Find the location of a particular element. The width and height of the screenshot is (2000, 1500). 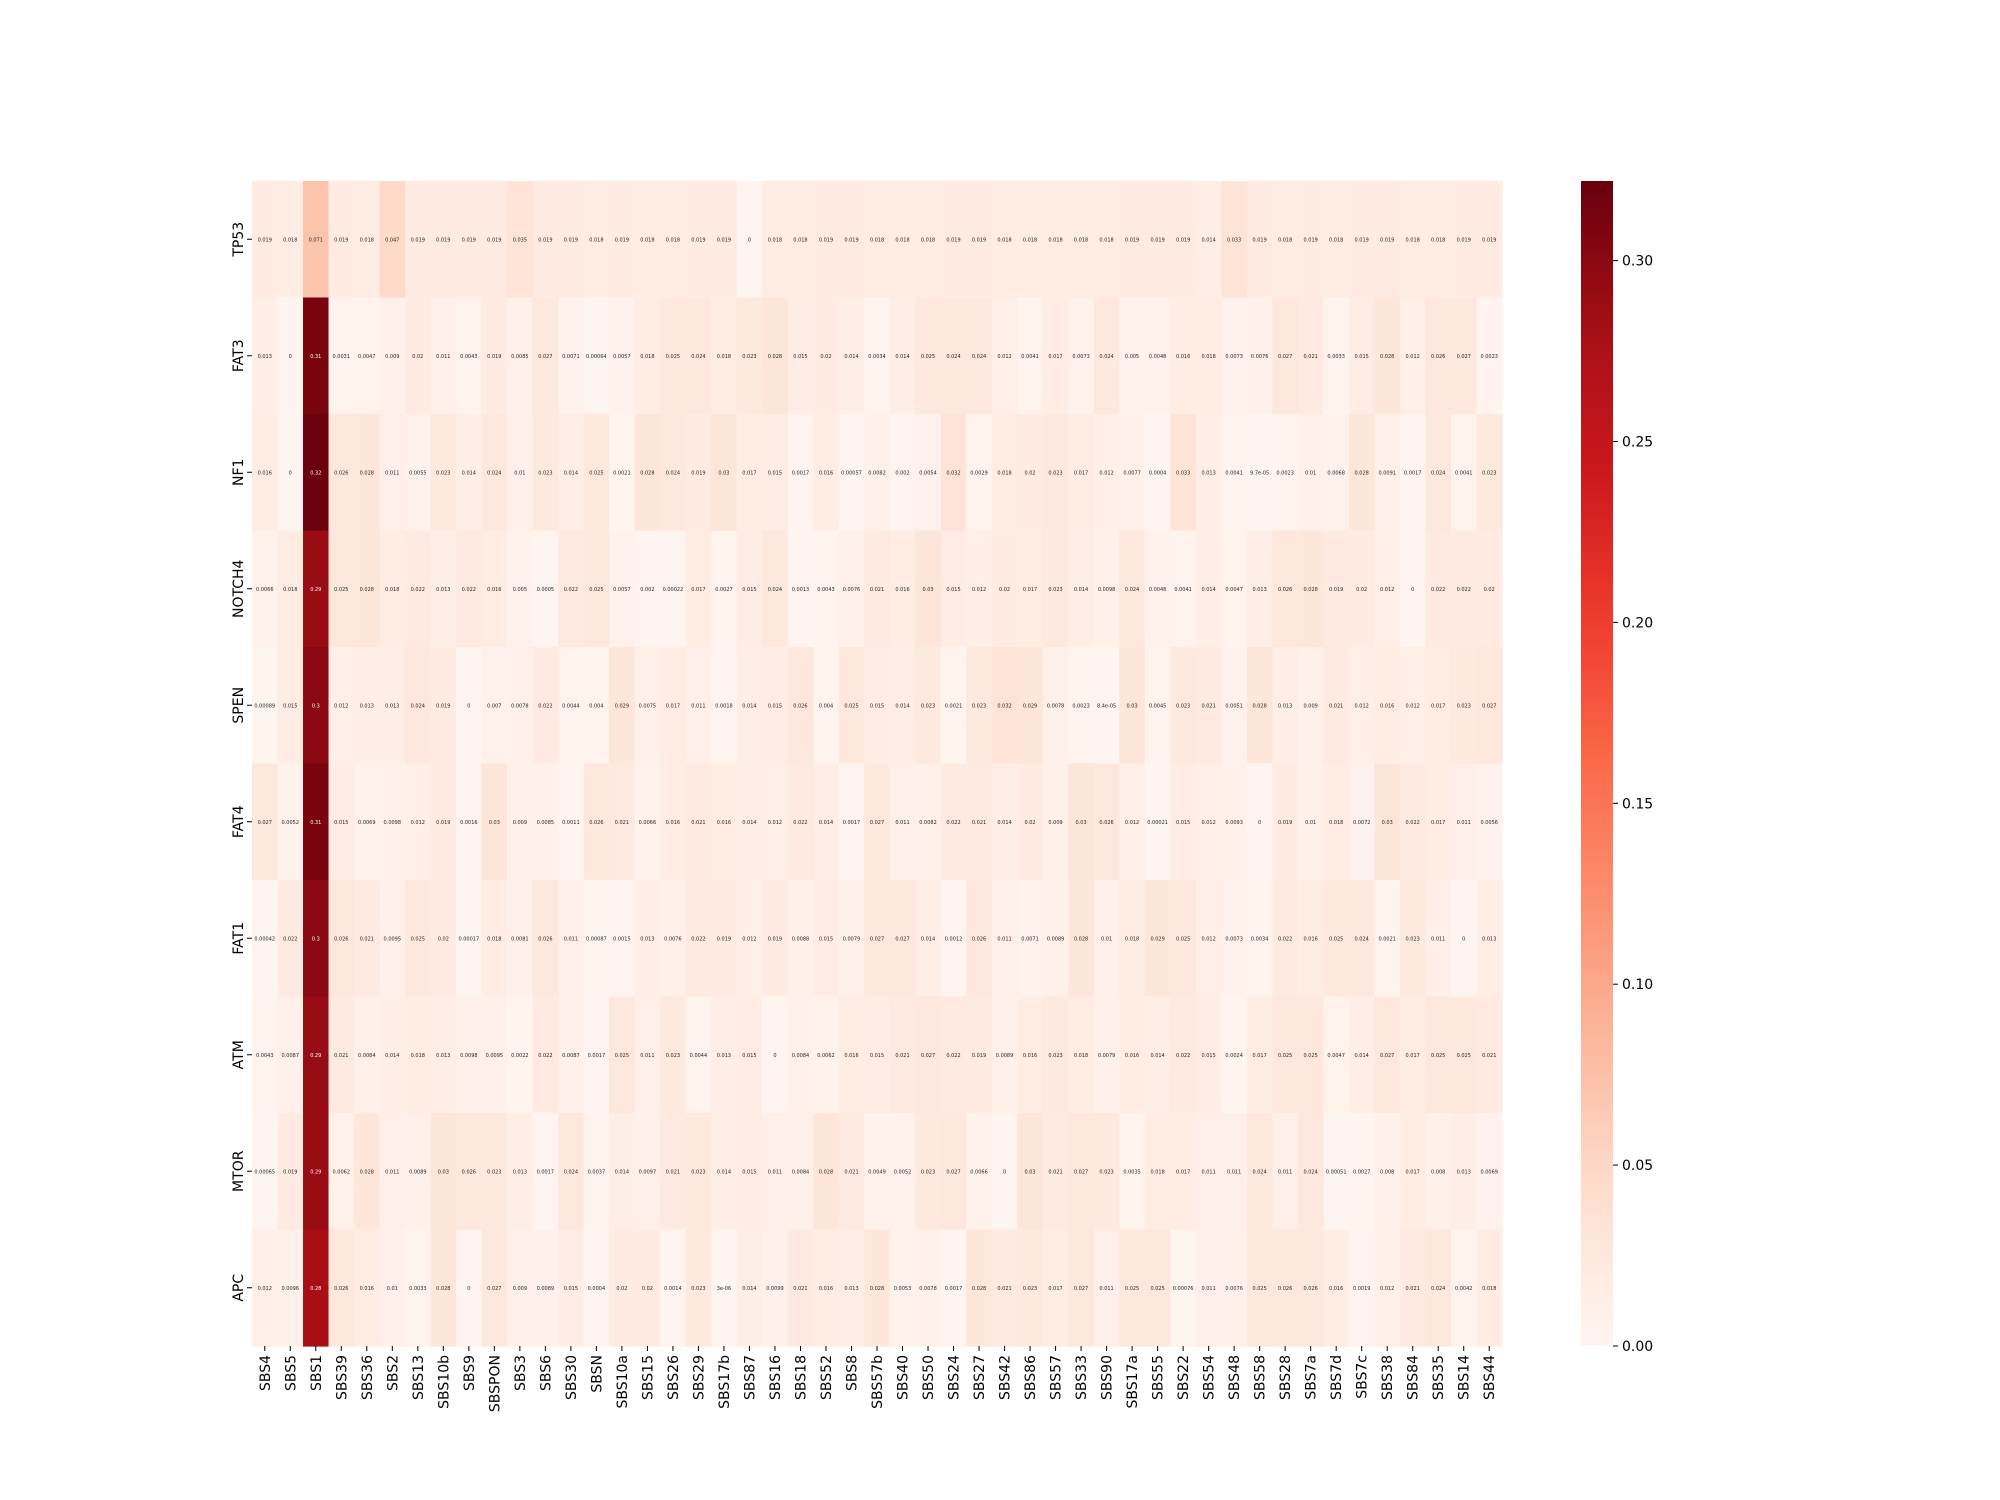

cell-annotation: 0.007 is located at coordinates (494, 706).